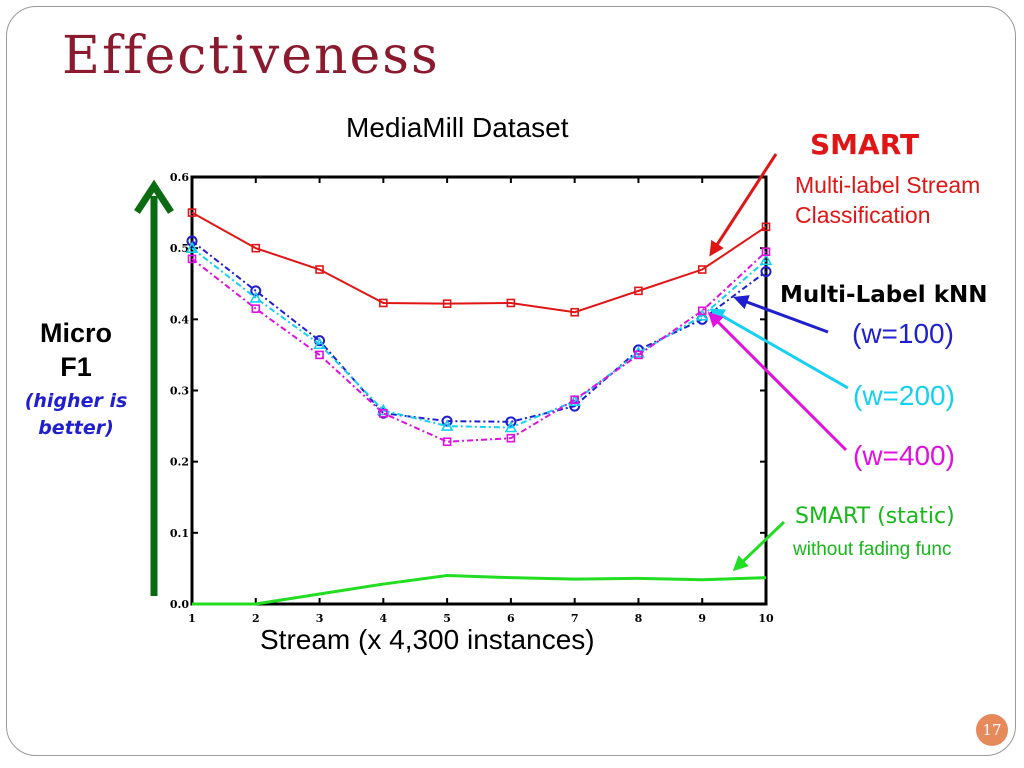 Image resolution: width=1024 pixels, height=768 pixels. Describe the element at coordinates (872, 549) in the screenshot. I see `annotation-smart-static-sub: without fading func` at that location.